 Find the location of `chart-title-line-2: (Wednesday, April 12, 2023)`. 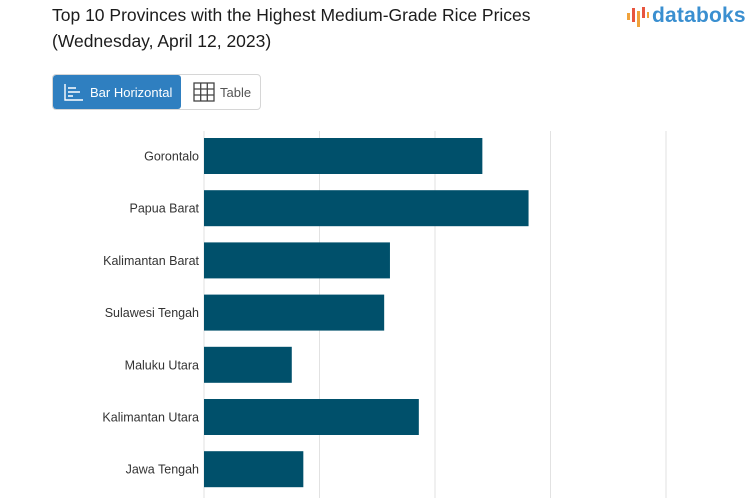

chart-title-line-2: (Wednesday, April 12, 2023) is located at coordinates (162, 41).